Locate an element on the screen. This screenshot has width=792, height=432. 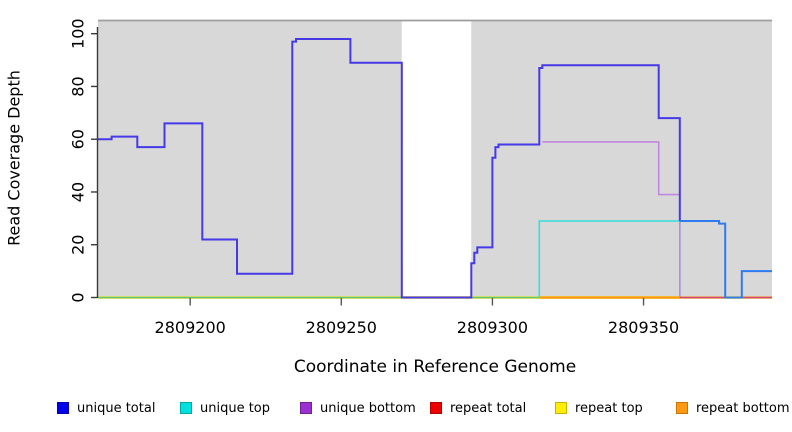
legend-entry-repeat-top: repeat top is located at coordinates (599, 408).